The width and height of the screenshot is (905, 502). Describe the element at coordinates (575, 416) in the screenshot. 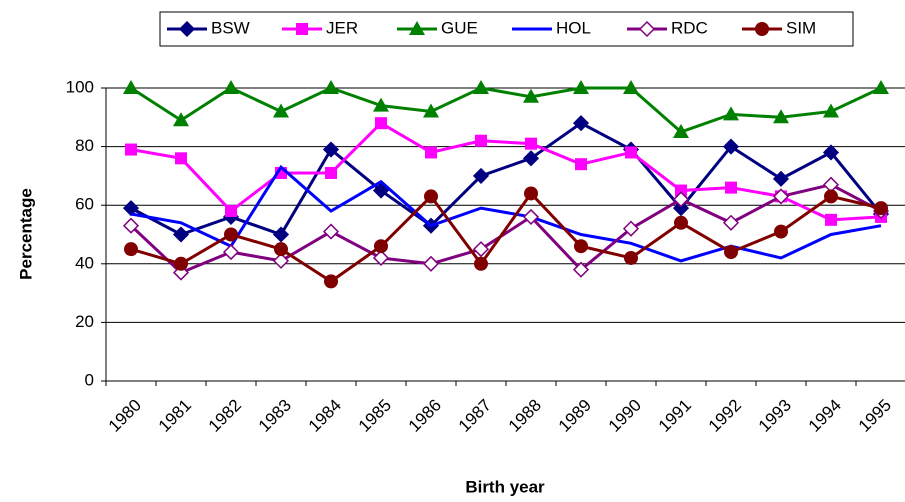

I see `x-tick-label: 1989` at that location.